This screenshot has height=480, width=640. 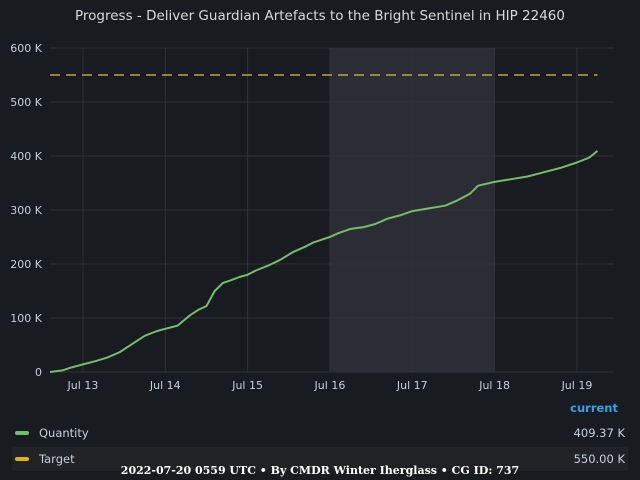 I want to click on x-tick-label: Jul 14, so click(x=165, y=385).